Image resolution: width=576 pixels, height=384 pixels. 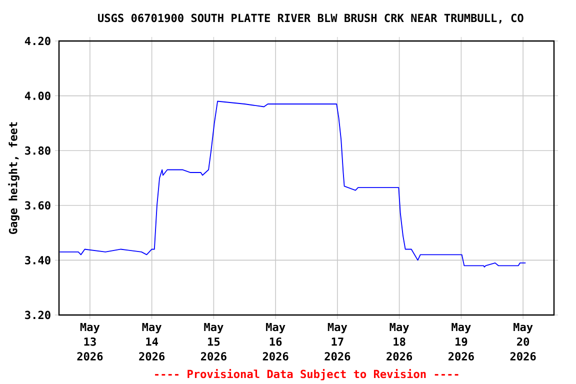 I want to click on y-tick-label: 3.40, so click(x=37, y=260).